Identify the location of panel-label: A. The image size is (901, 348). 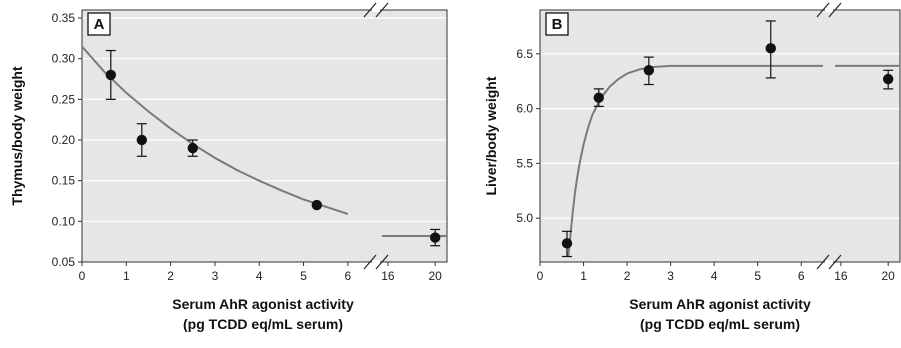
(99, 24).